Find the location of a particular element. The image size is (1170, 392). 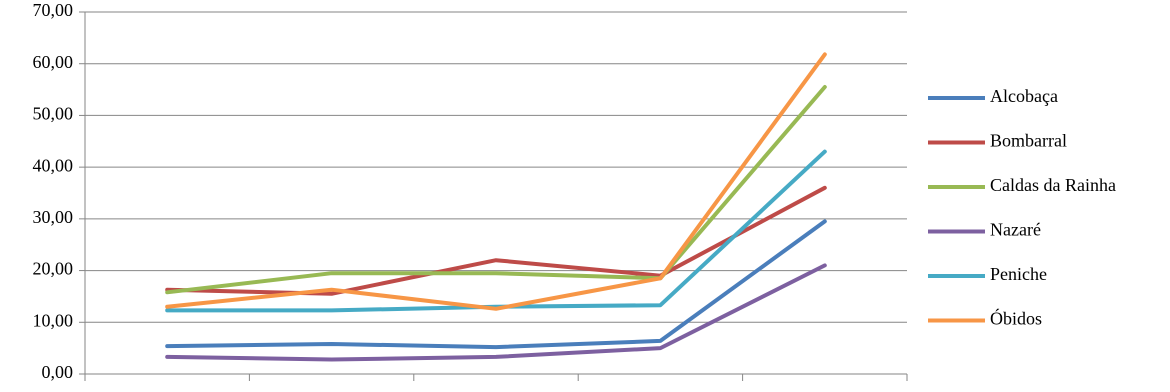

legend-label: Alcobaça is located at coordinates (1024, 96).